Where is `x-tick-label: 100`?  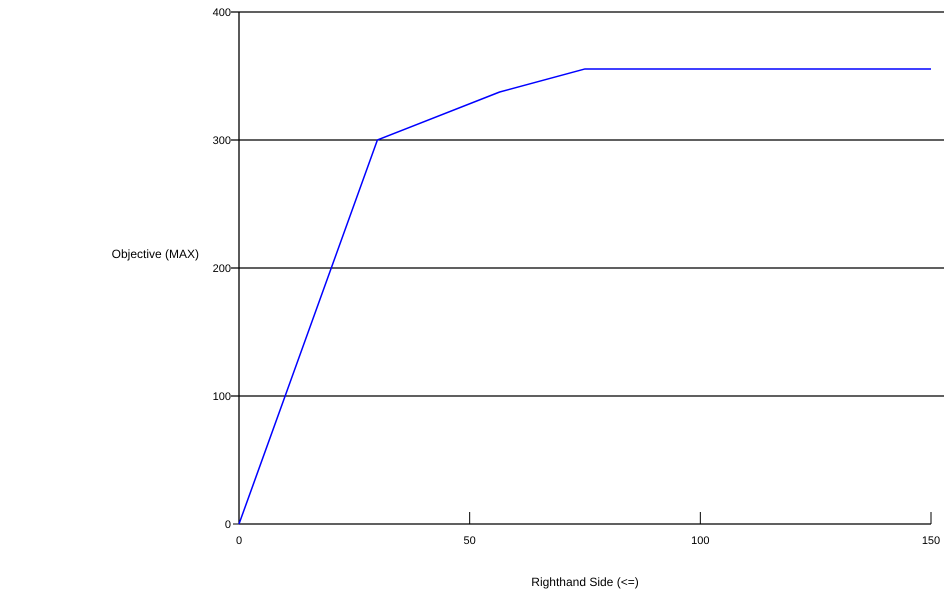
x-tick-label: 100 is located at coordinates (700, 541).